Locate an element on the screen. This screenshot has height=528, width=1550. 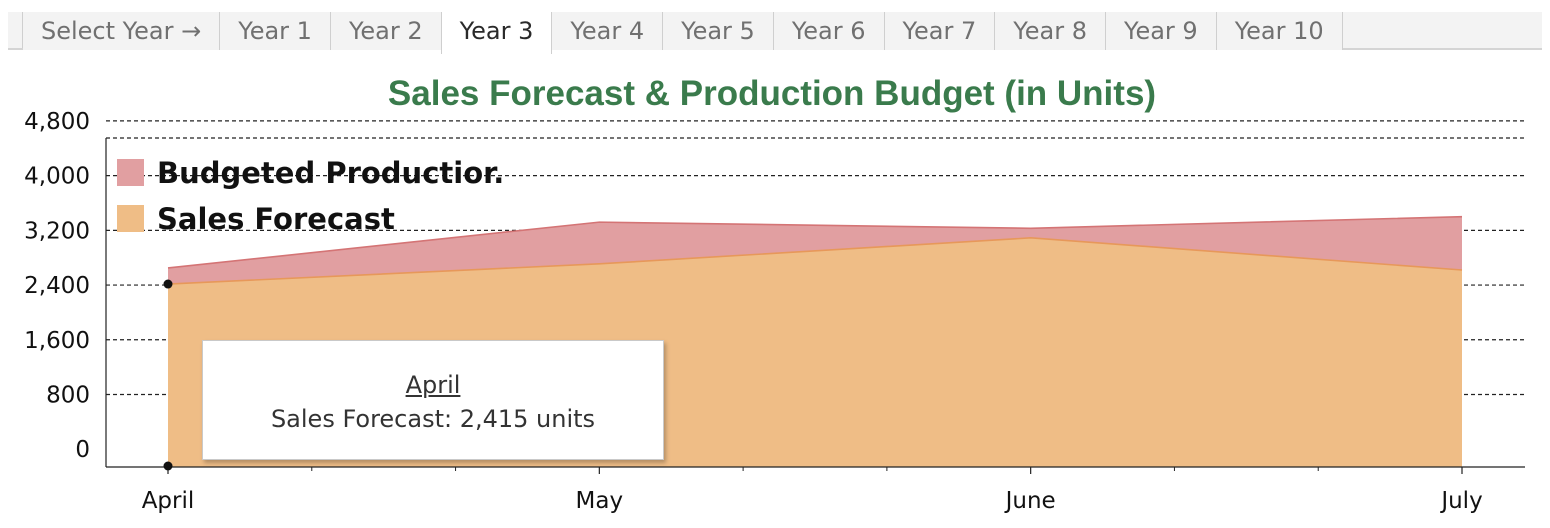
tab-year-10: Year 10 is located at coordinates (1279, 31).